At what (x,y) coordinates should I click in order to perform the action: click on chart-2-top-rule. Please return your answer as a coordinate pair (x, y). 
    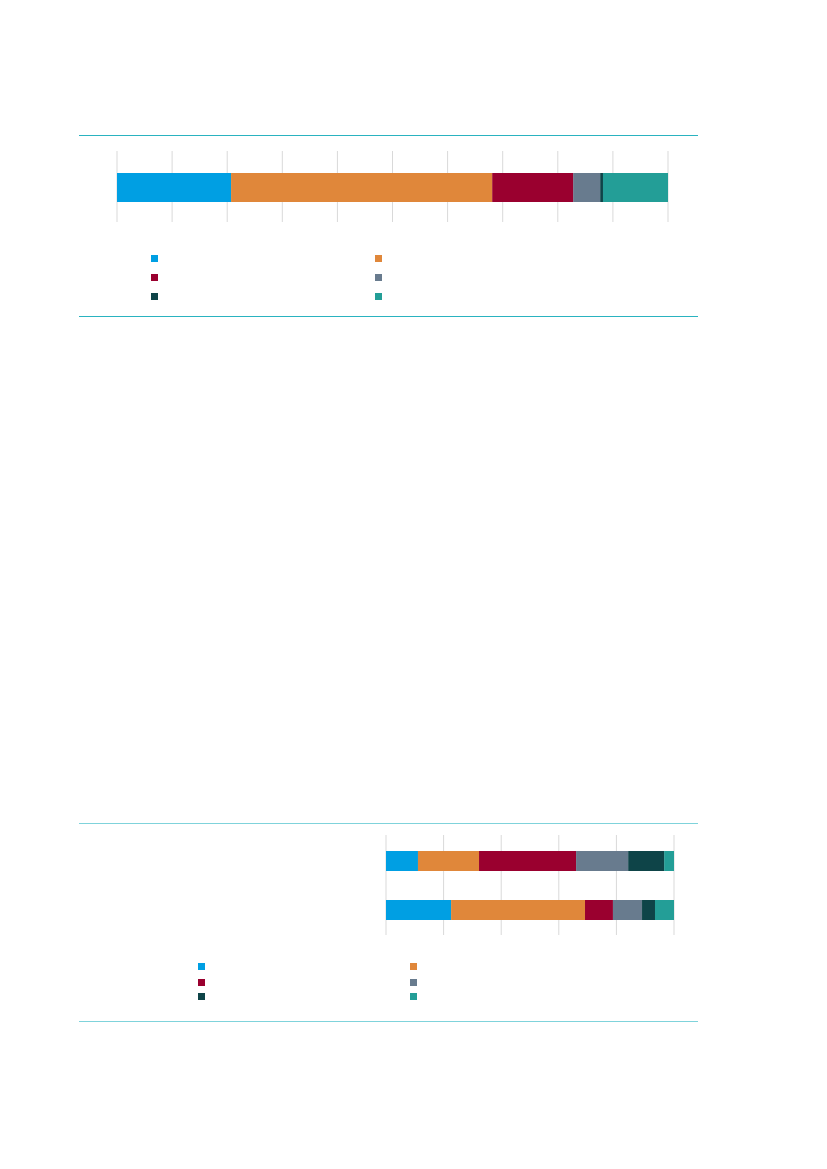
    Looking at the image, I should click on (388, 823).